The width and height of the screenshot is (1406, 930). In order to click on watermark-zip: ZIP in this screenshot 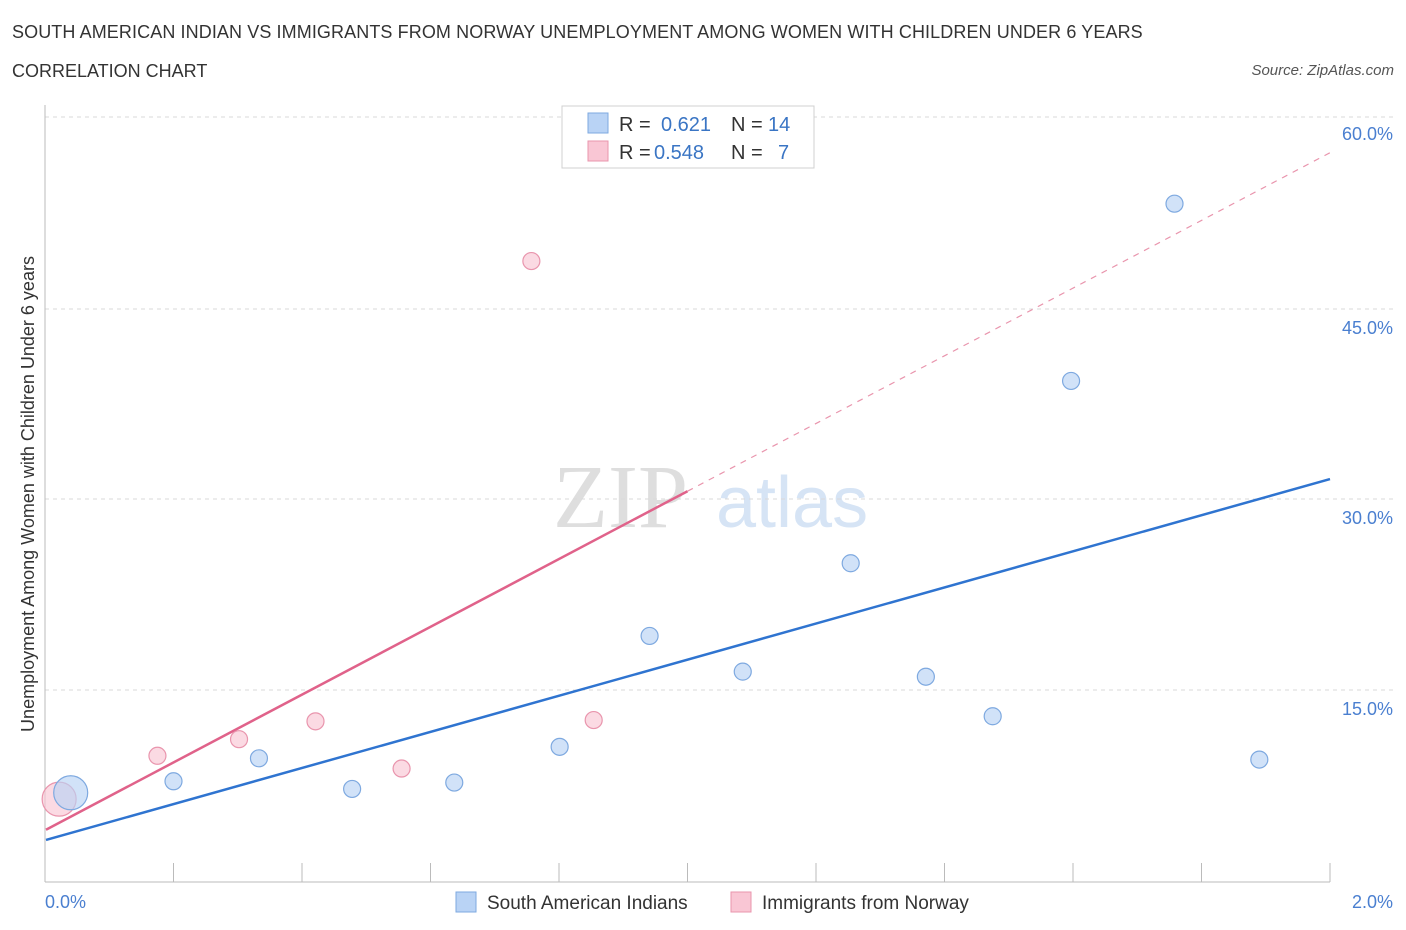, I will do `click(620, 497)`.